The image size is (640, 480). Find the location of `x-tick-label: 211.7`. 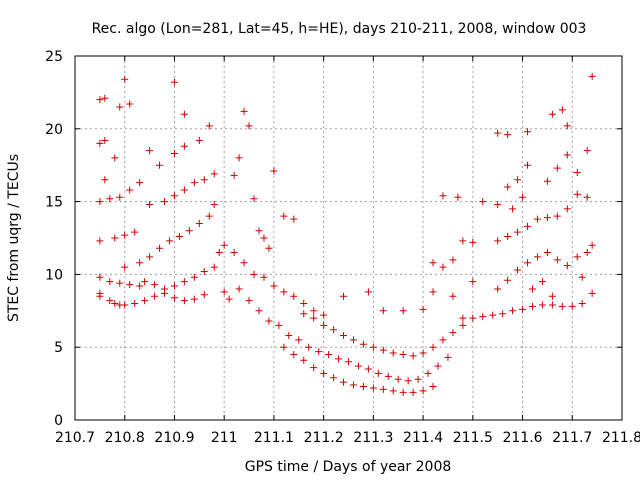

x-tick-label: 211.7 is located at coordinates (572, 438).